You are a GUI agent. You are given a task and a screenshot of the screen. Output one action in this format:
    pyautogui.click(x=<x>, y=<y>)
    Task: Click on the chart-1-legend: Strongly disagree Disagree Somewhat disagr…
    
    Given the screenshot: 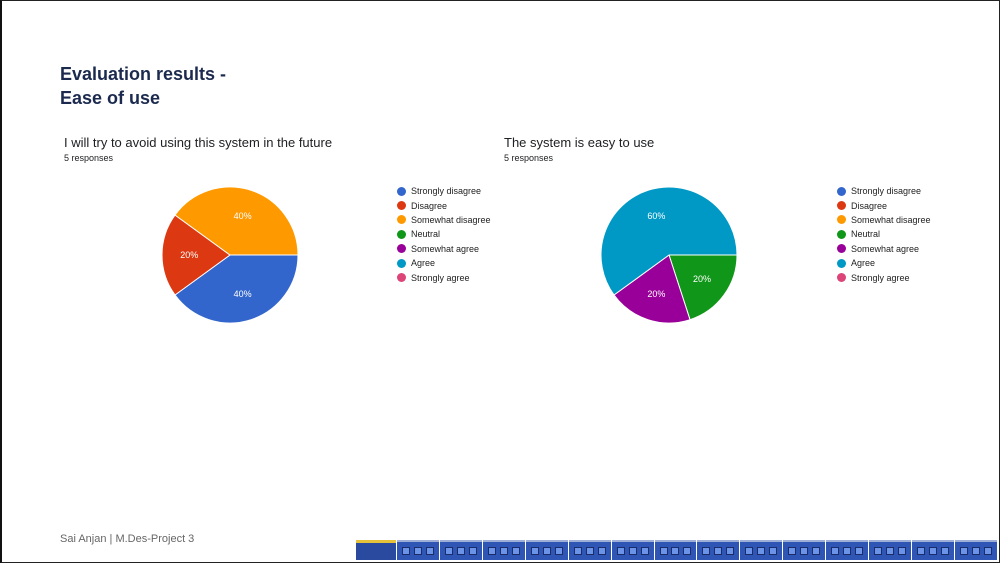 What is the action you would take?
    pyautogui.click(x=444, y=234)
    